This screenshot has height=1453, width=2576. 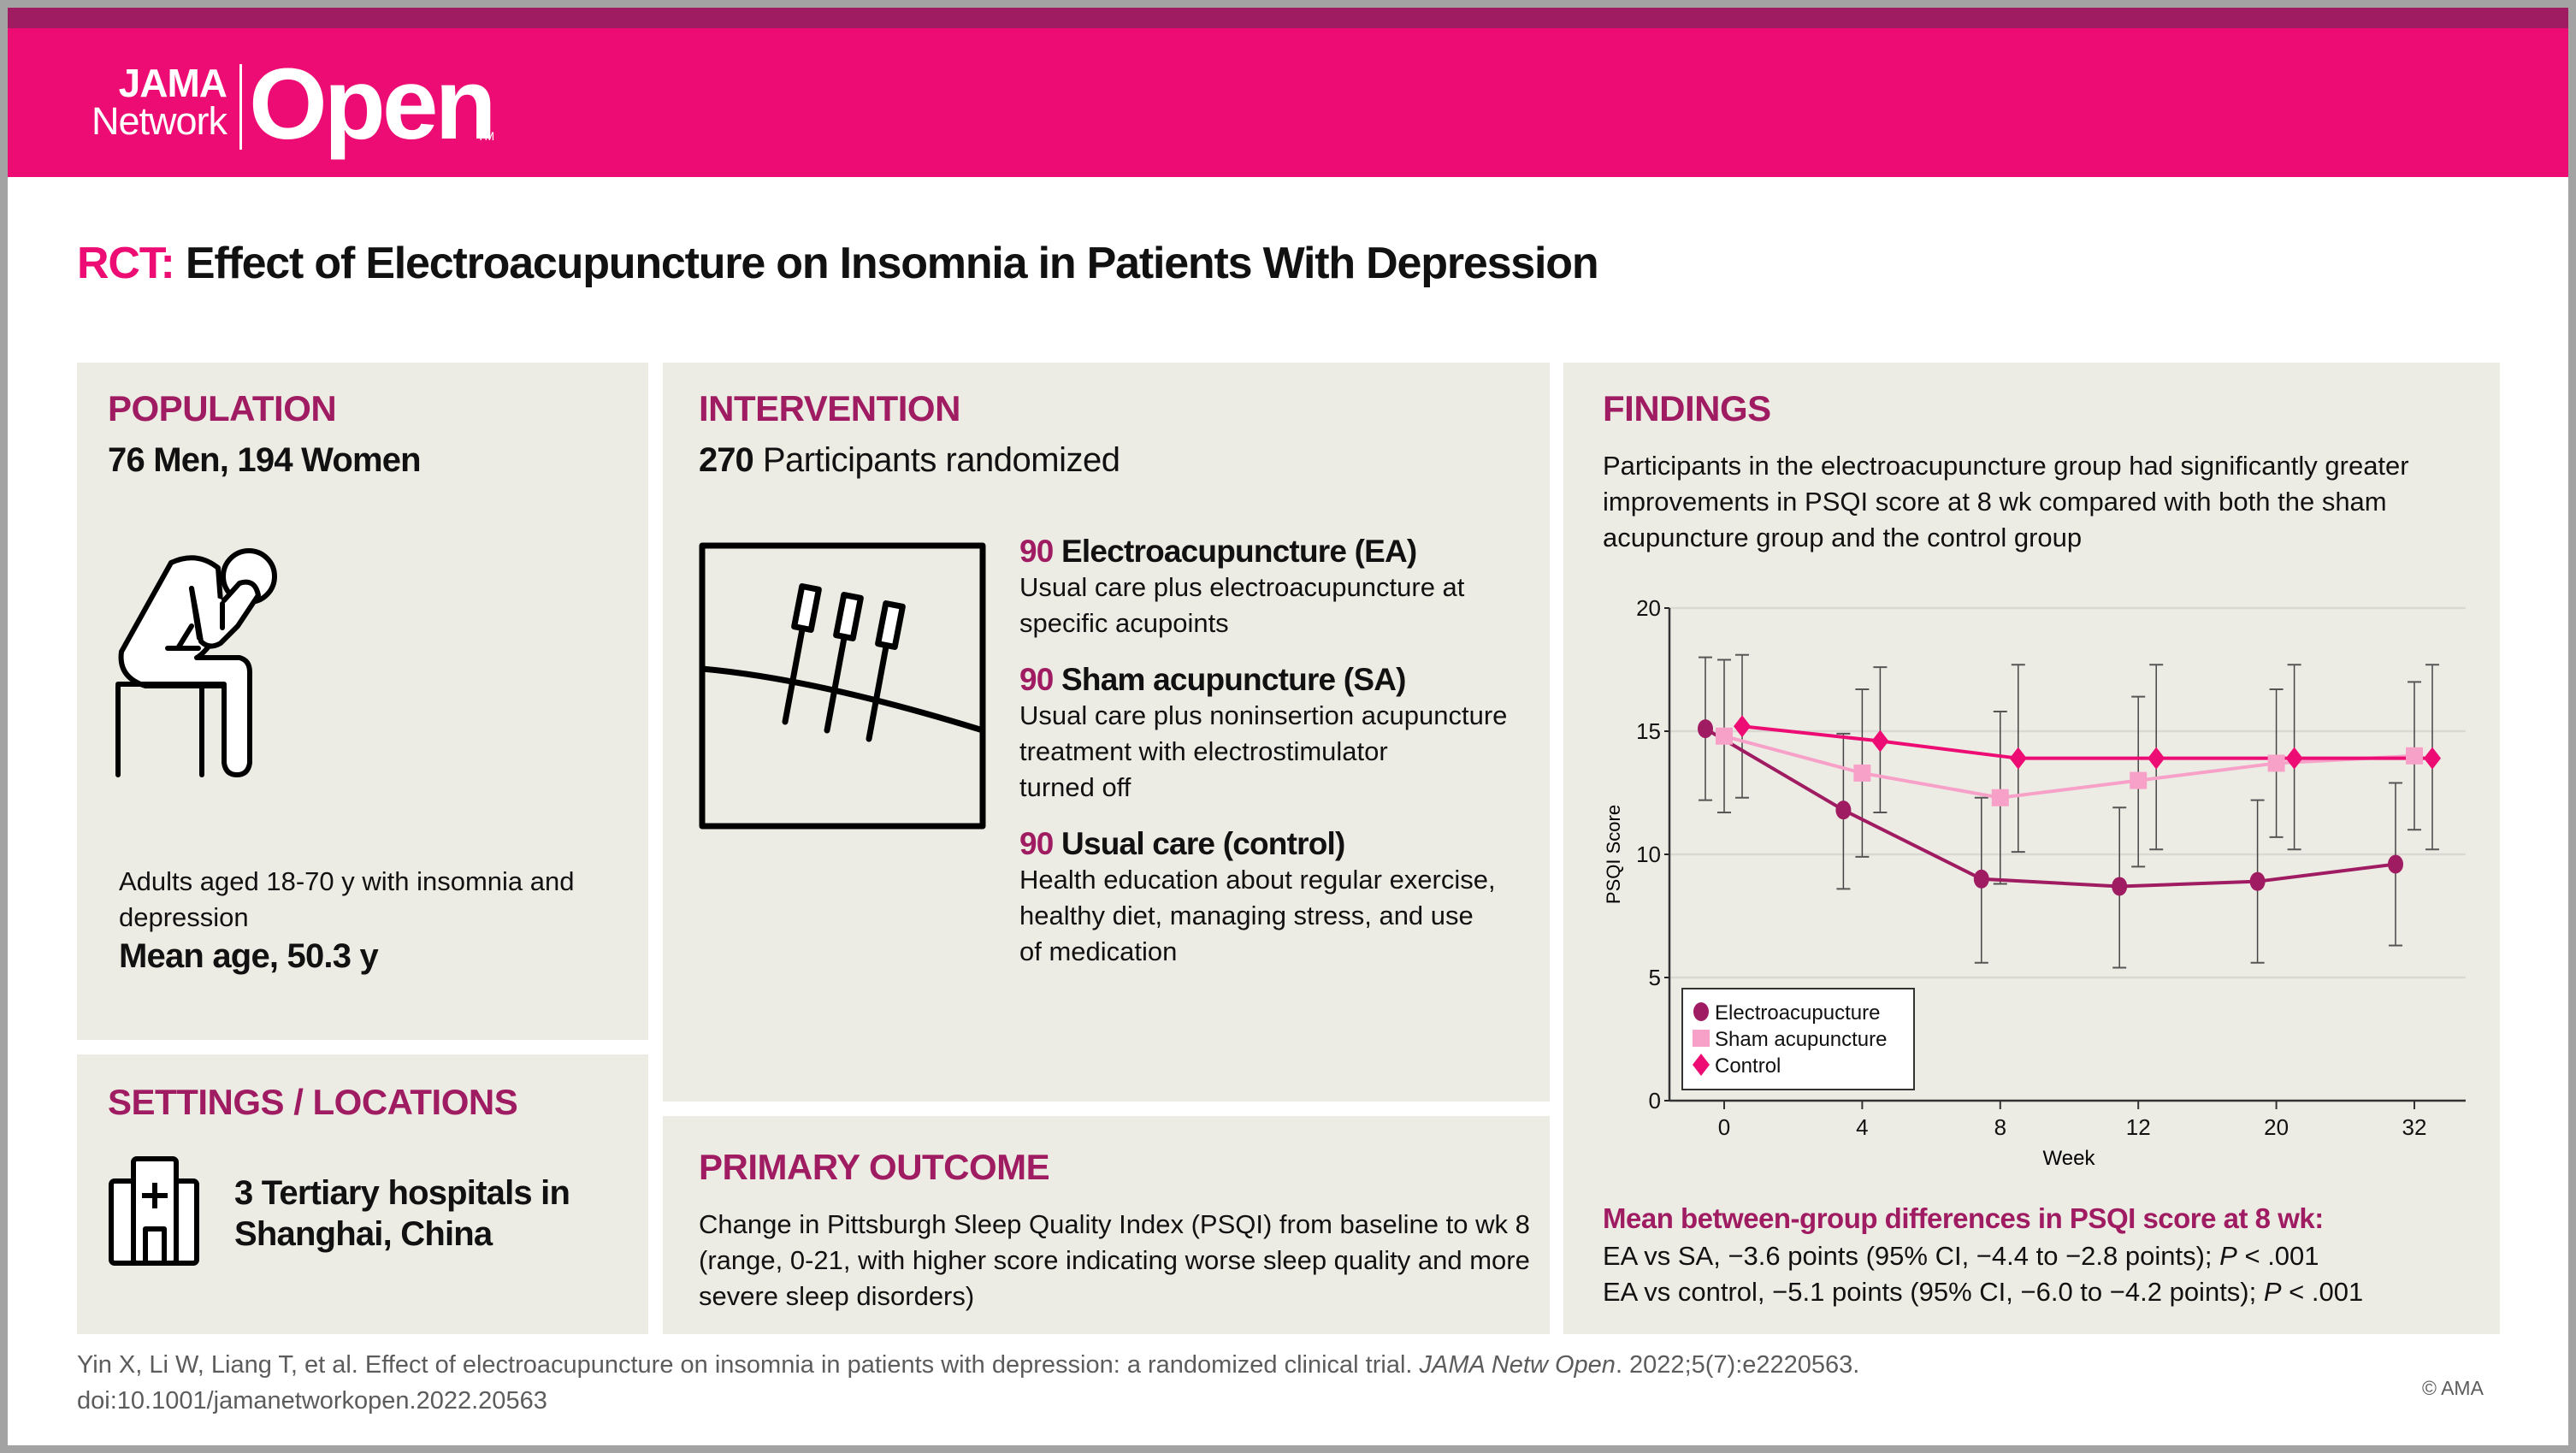 What do you see at coordinates (1843, 537) in the screenshot?
I see `findings-summary-3: acupuncture group and the control group` at bounding box center [1843, 537].